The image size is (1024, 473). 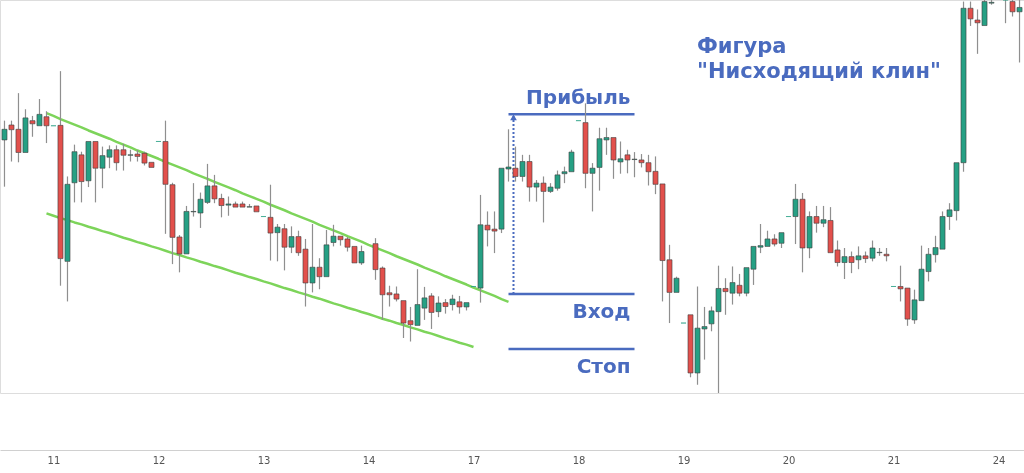 What do you see at coordinates (1005, 12) in the screenshot?
I see `candlestick` at bounding box center [1005, 12].